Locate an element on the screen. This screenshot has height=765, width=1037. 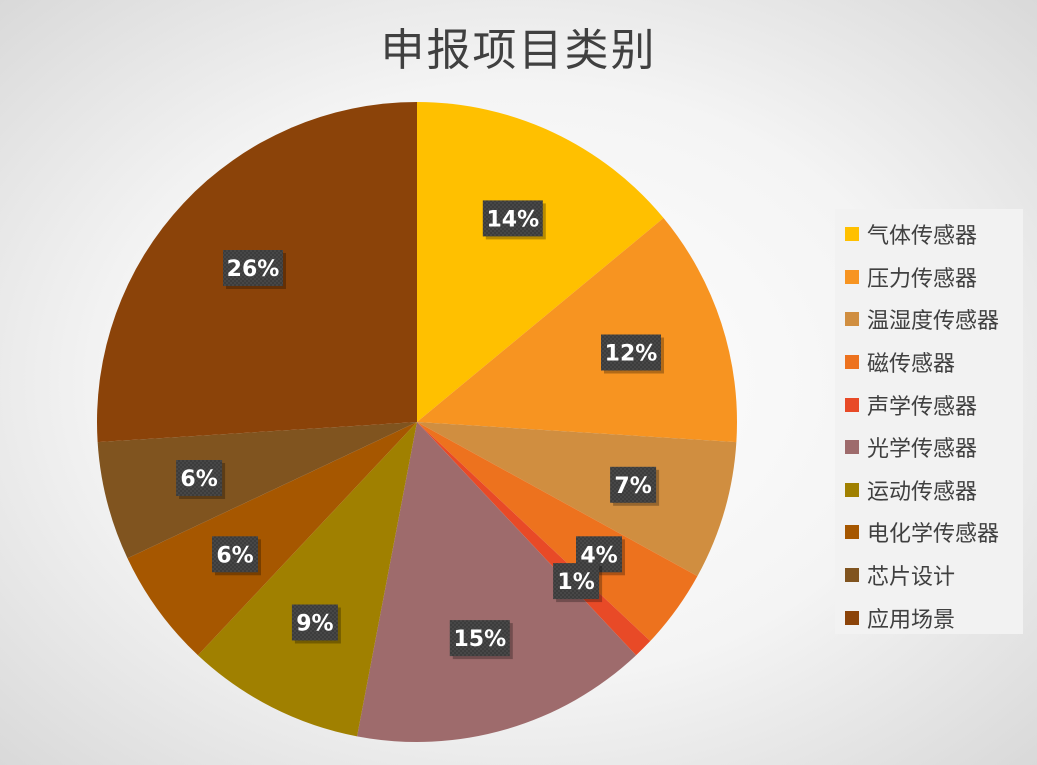
legend-label: 电化学传感器 is located at coordinates (933, 535).